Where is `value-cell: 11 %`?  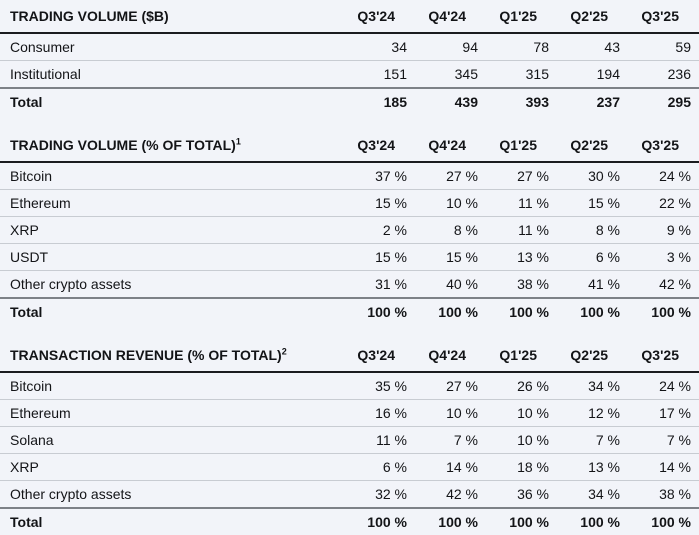 value-cell: 11 % is located at coordinates (521, 230).